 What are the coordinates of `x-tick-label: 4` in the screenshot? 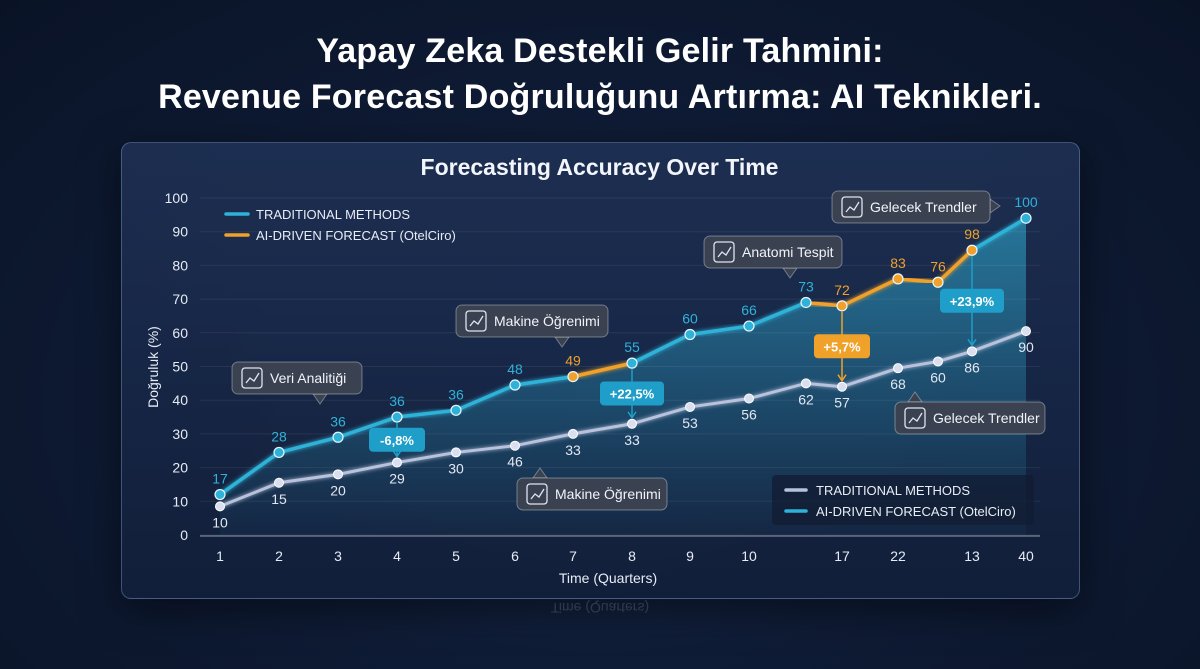 It's located at (397, 556).